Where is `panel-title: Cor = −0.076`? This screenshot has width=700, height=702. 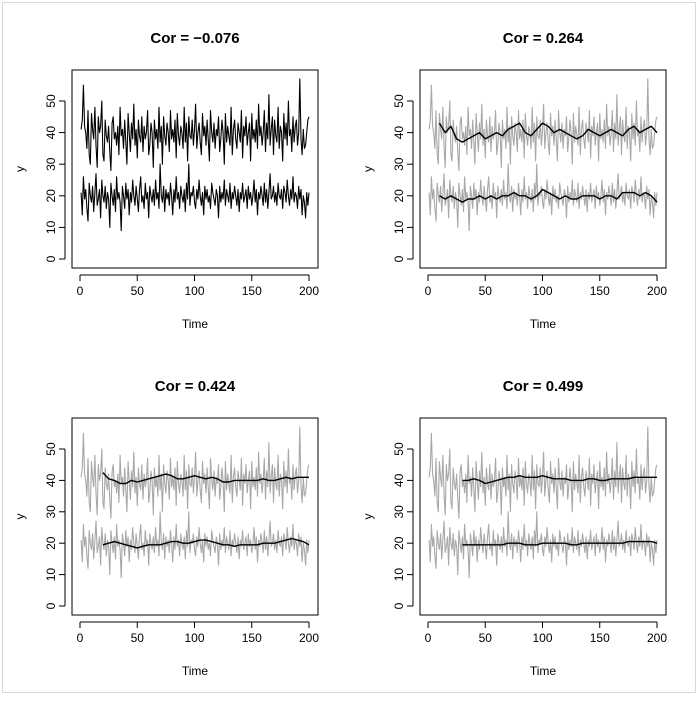 panel-title: Cor = −0.076 is located at coordinates (194, 38).